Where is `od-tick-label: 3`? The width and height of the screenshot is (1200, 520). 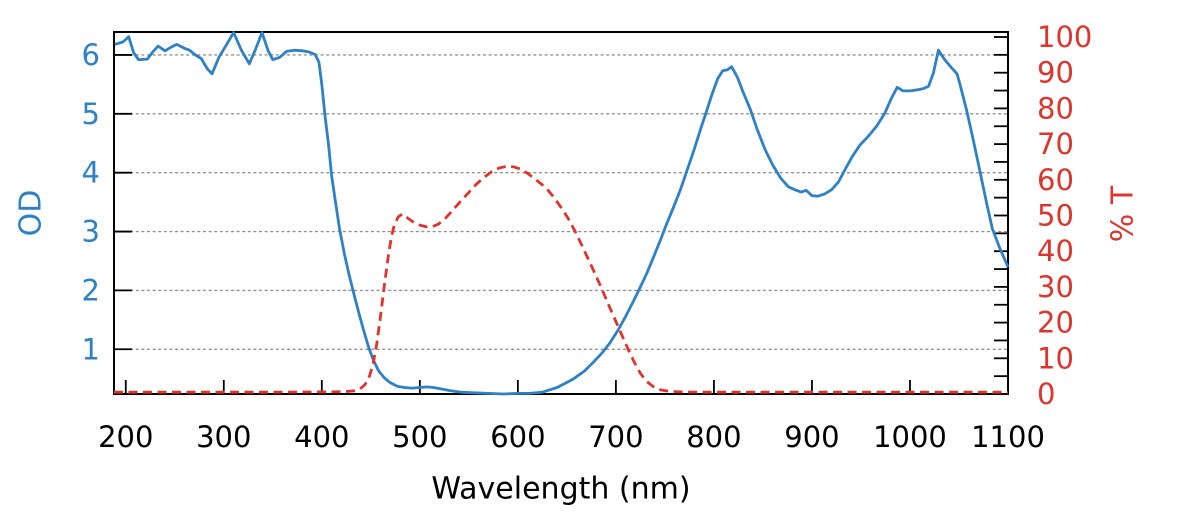 od-tick-label: 3 is located at coordinates (91, 232).